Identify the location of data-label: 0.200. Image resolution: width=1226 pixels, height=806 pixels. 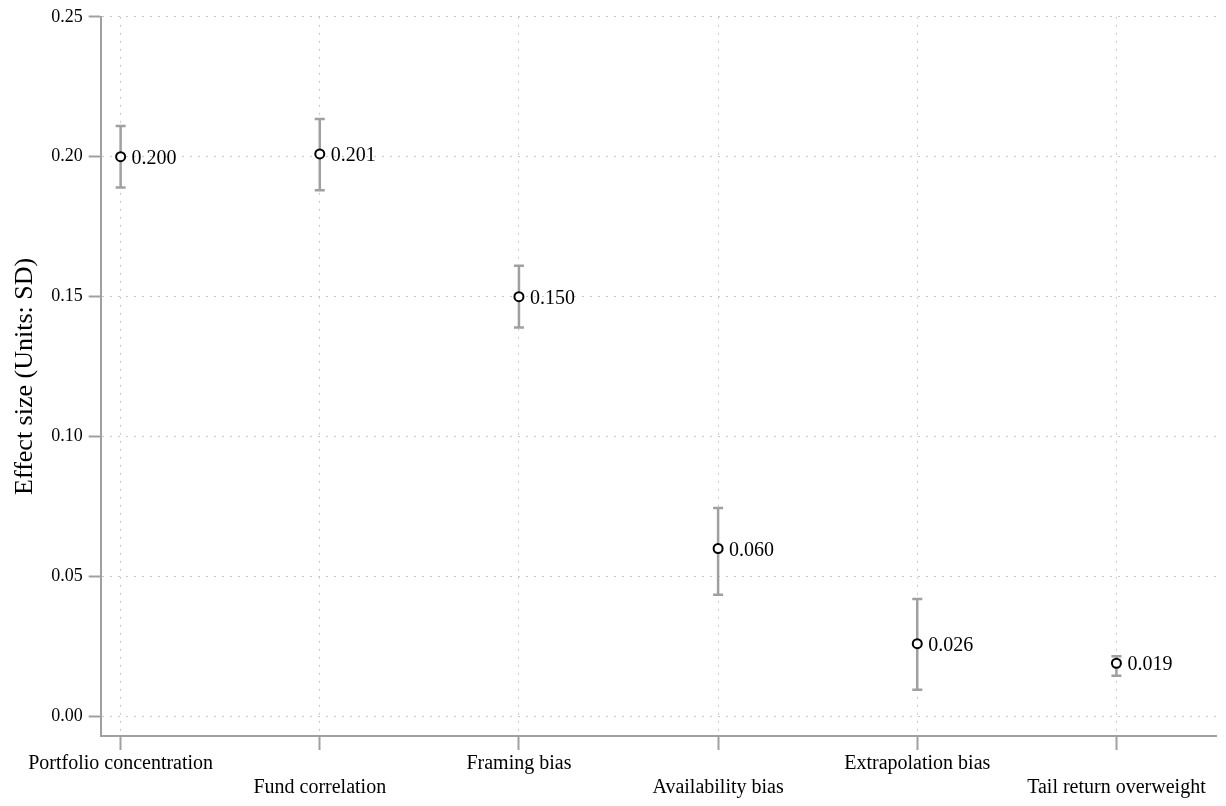
(154, 156).